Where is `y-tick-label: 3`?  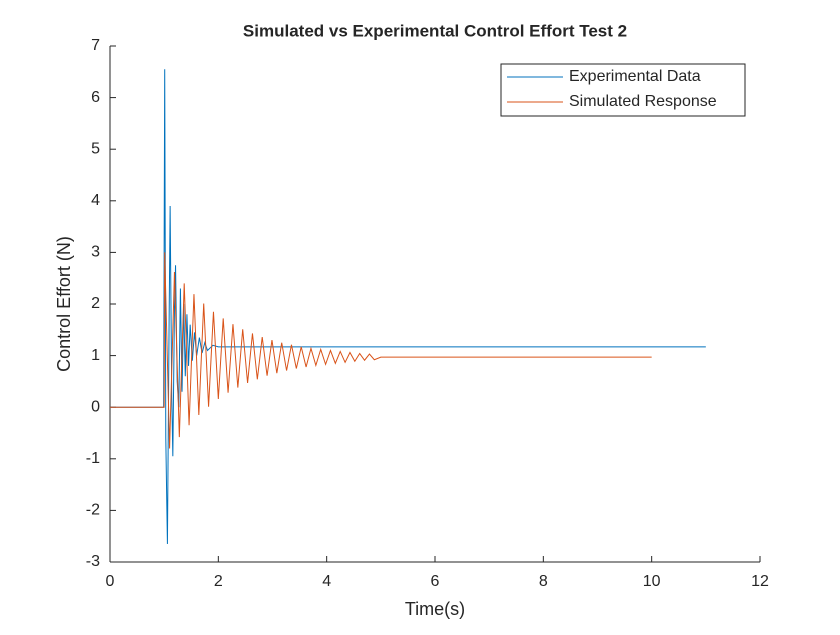
y-tick-label: 3 is located at coordinates (95, 252).